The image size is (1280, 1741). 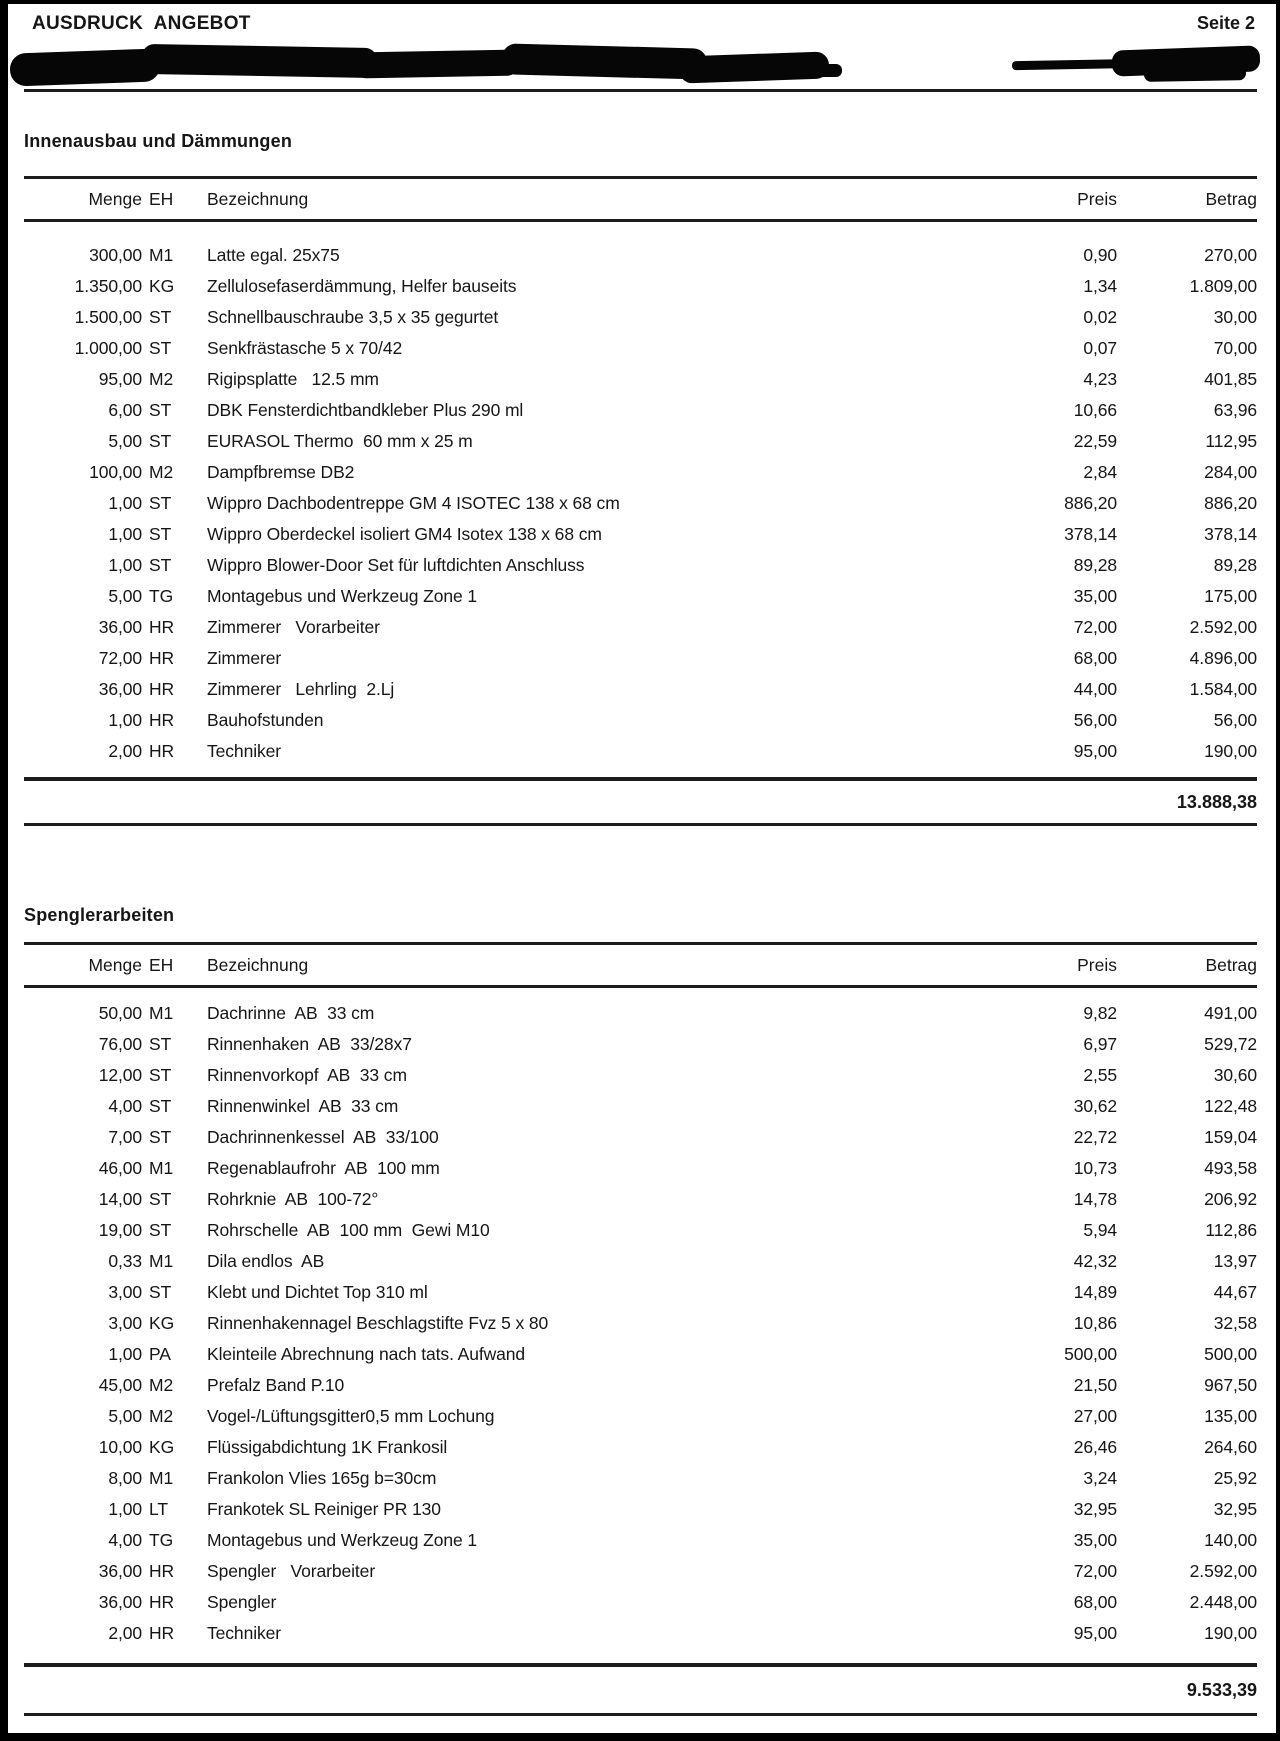 What do you see at coordinates (307, 1075) in the screenshot?
I see `row-description: Rinnenvorkopf AB 33 cm` at bounding box center [307, 1075].